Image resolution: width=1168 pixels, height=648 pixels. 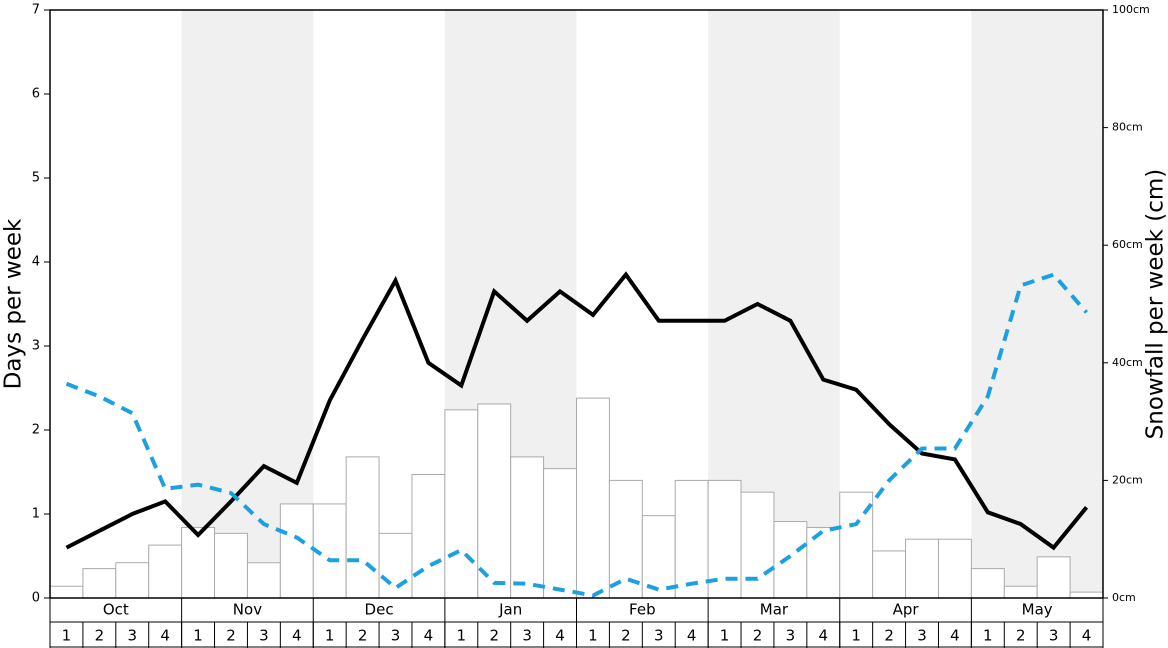 What do you see at coordinates (510, 610) in the screenshot?
I see `month-label: Jan` at bounding box center [510, 610].